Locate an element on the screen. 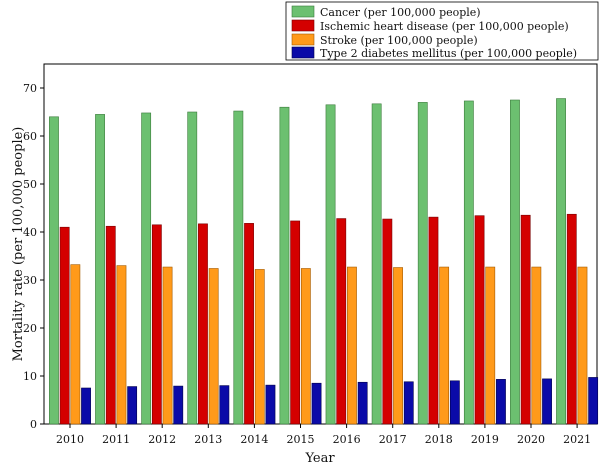 The width and height of the screenshot is (607, 473). bar-ischemic-2014 is located at coordinates (249, 324).